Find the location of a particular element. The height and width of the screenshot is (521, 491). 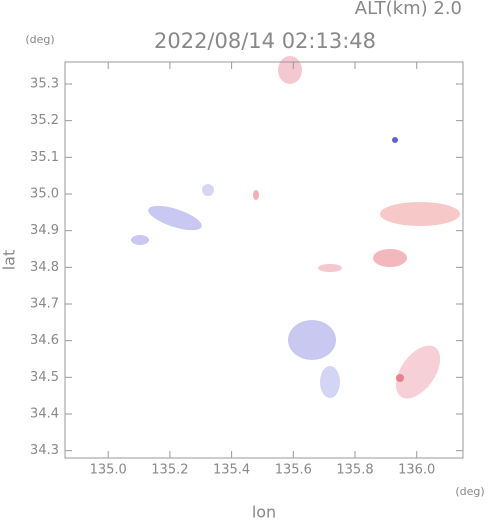

chart-title: 2022/08/14 02:13:48 is located at coordinates (265, 41).